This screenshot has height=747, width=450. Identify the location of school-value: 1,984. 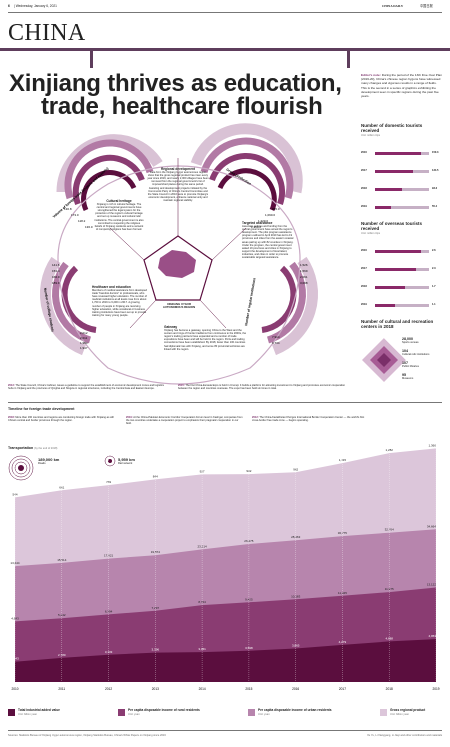
(84, 343).